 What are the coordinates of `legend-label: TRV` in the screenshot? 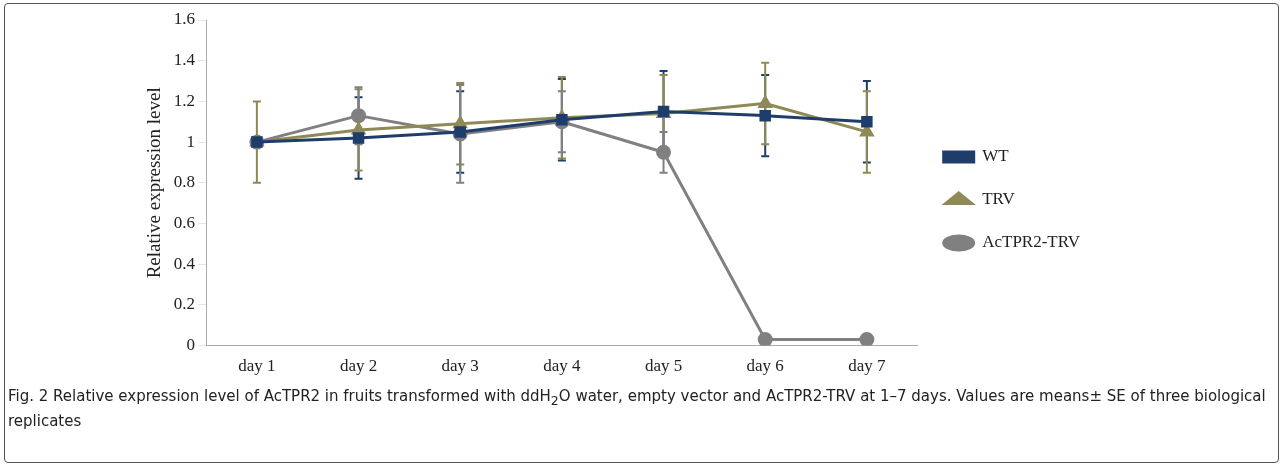 It's located at (999, 199).